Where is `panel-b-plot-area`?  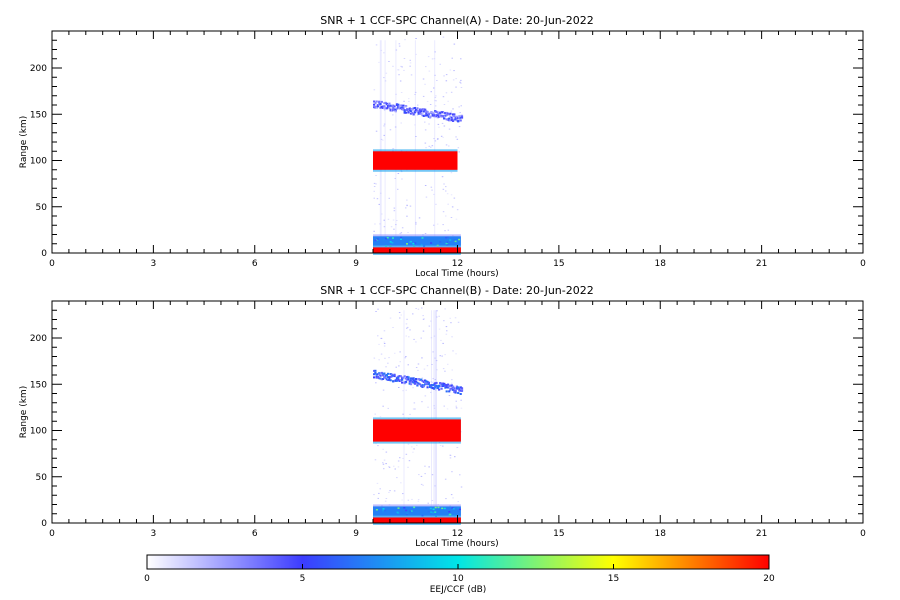 panel-b-plot-area is located at coordinates (418, 416).